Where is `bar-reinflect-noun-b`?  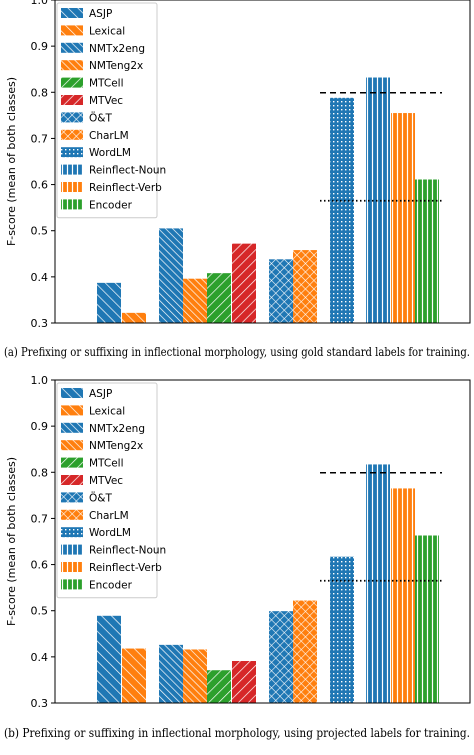 bar-reinflect-noun-b is located at coordinates (378, 583).